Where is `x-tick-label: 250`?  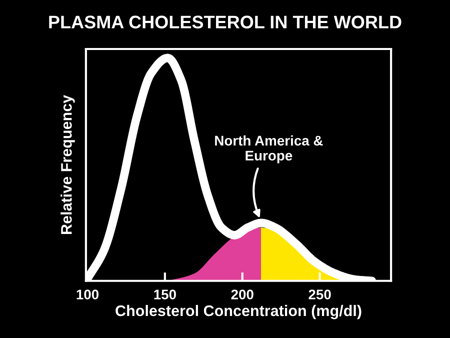 x-tick-label: 250 is located at coordinates (319, 295).